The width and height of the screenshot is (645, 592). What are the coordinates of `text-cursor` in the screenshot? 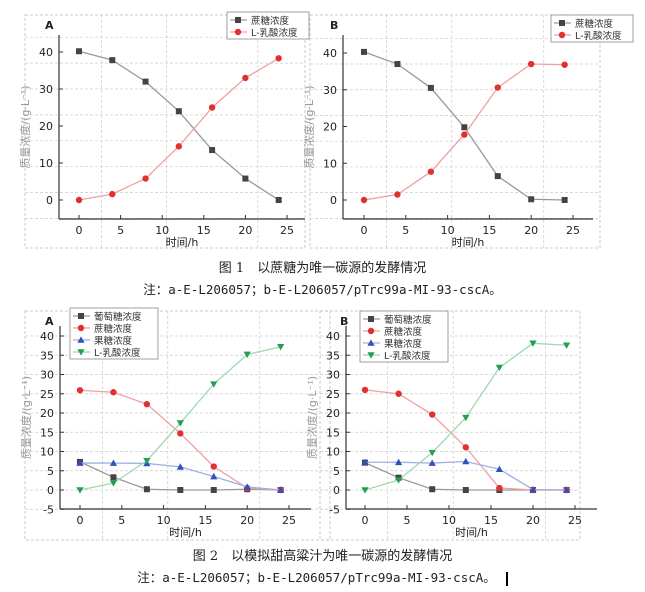 It's located at (506, 578).